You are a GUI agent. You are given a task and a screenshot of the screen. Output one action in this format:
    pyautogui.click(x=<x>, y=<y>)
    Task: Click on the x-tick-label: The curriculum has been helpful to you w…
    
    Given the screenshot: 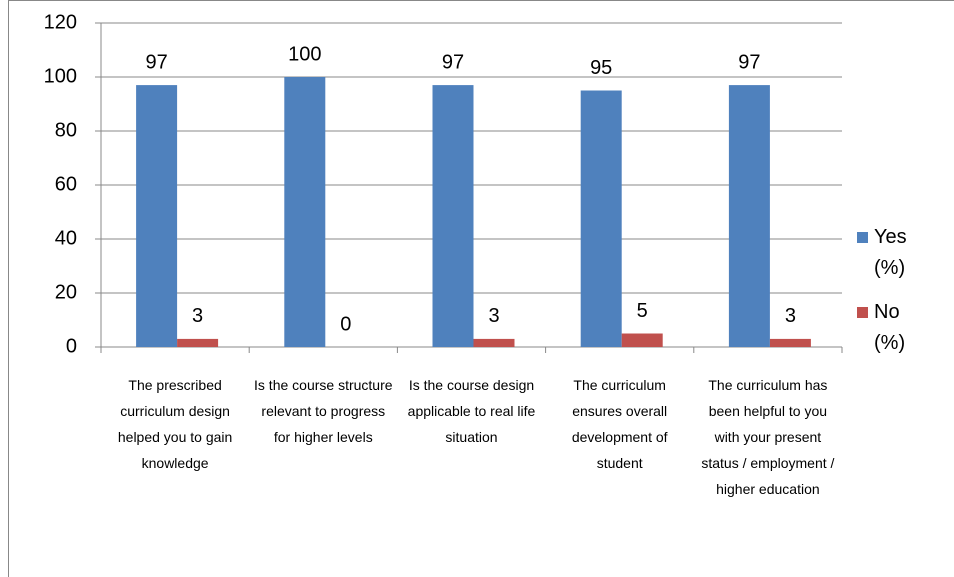 What is the action you would take?
    pyautogui.click(x=768, y=437)
    